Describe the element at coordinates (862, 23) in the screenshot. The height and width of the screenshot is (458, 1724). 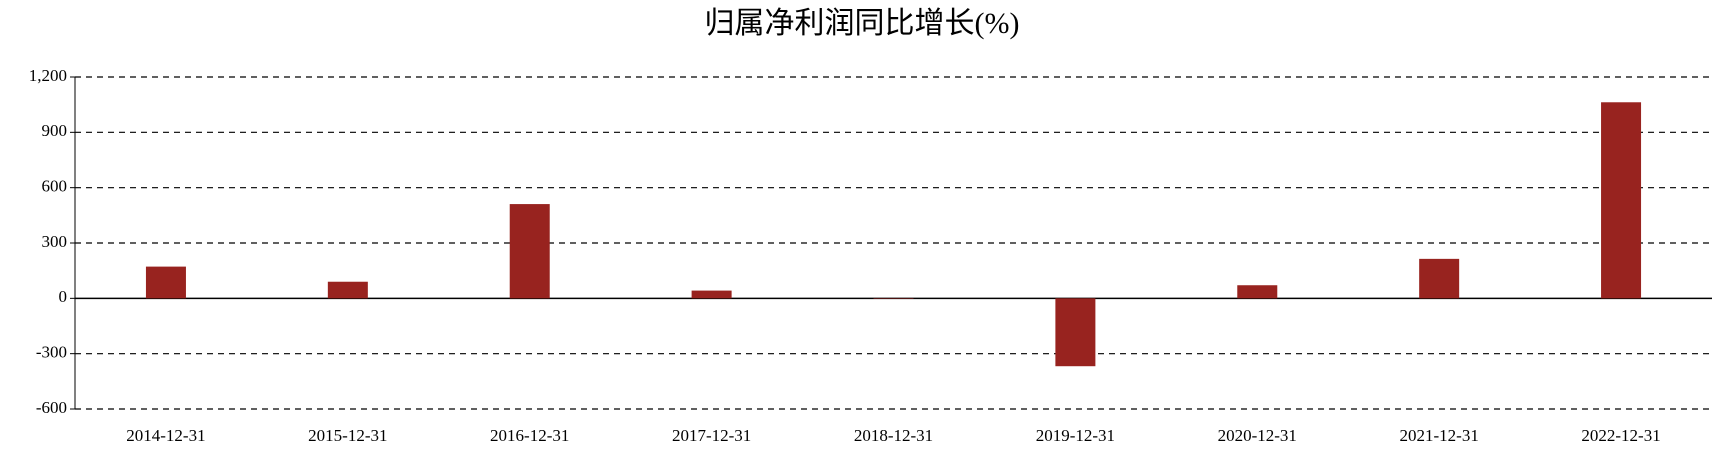
I see `chart-title: 归属净利润同比增长(%)` at that location.